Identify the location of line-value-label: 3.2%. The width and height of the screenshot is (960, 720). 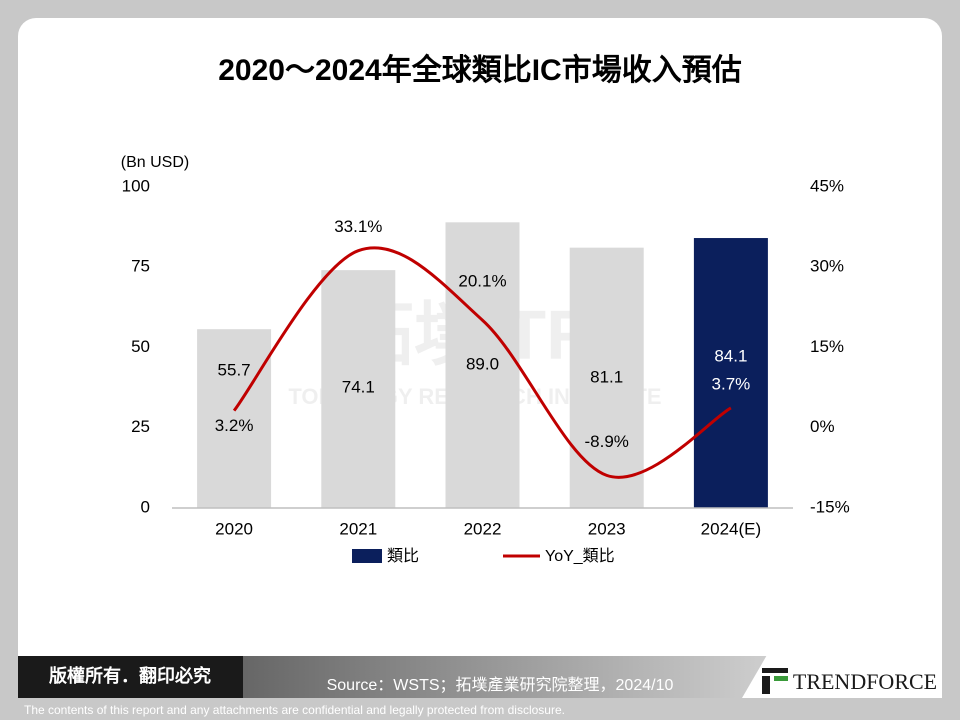
(234, 425).